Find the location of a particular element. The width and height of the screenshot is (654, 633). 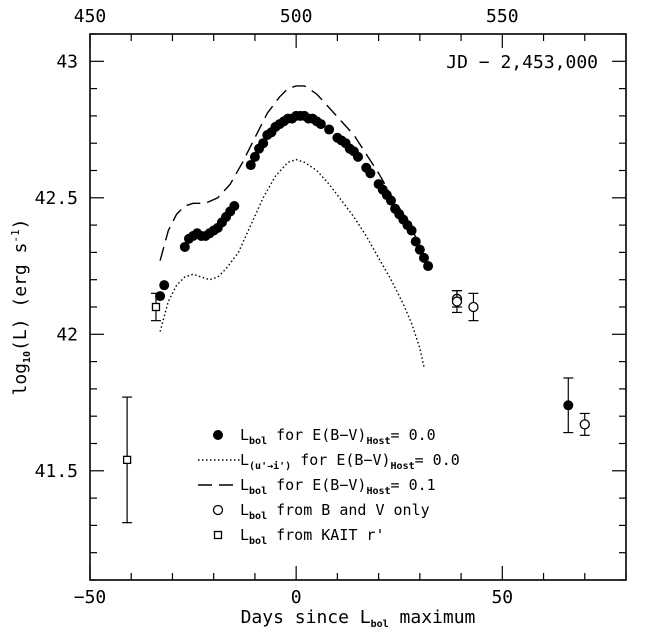

legend-label: Lbol for E(B−V)Host= 0.1 is located at coordinates (338, 486).